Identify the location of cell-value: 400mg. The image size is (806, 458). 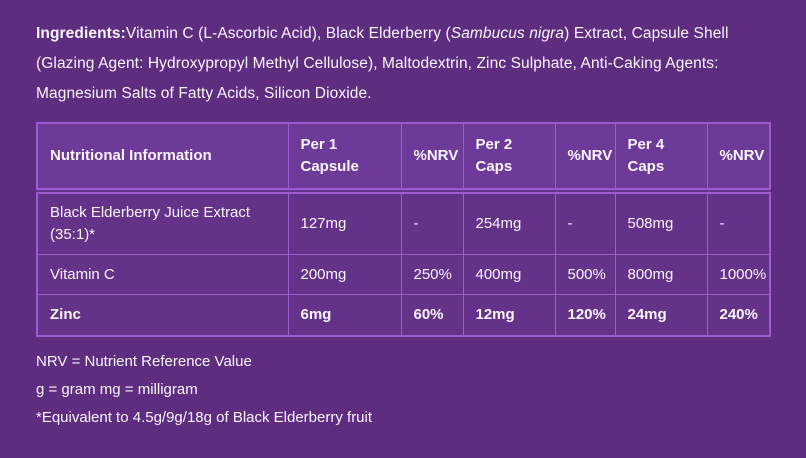
(509, 274).